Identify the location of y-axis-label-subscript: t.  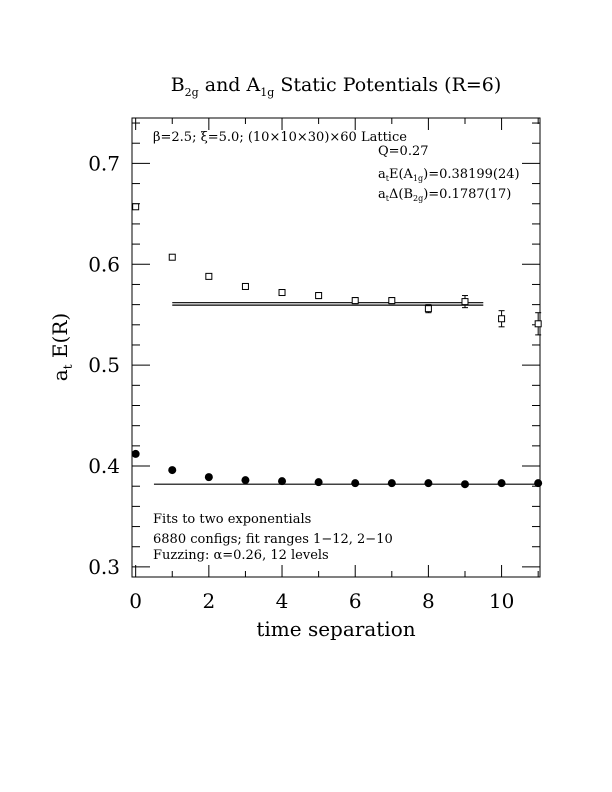
(68, 366).